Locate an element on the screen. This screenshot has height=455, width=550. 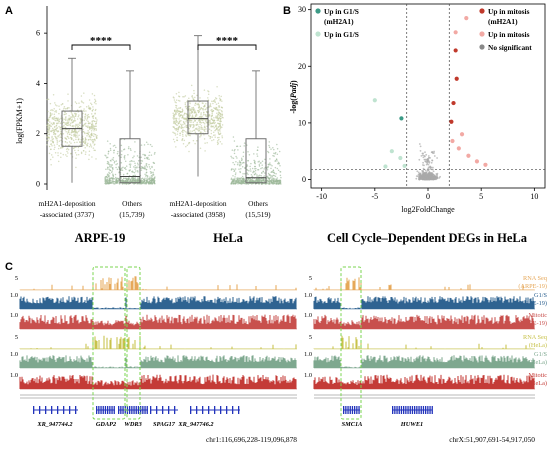
gene-label: WDR3 is located at coordinates (133, 424).